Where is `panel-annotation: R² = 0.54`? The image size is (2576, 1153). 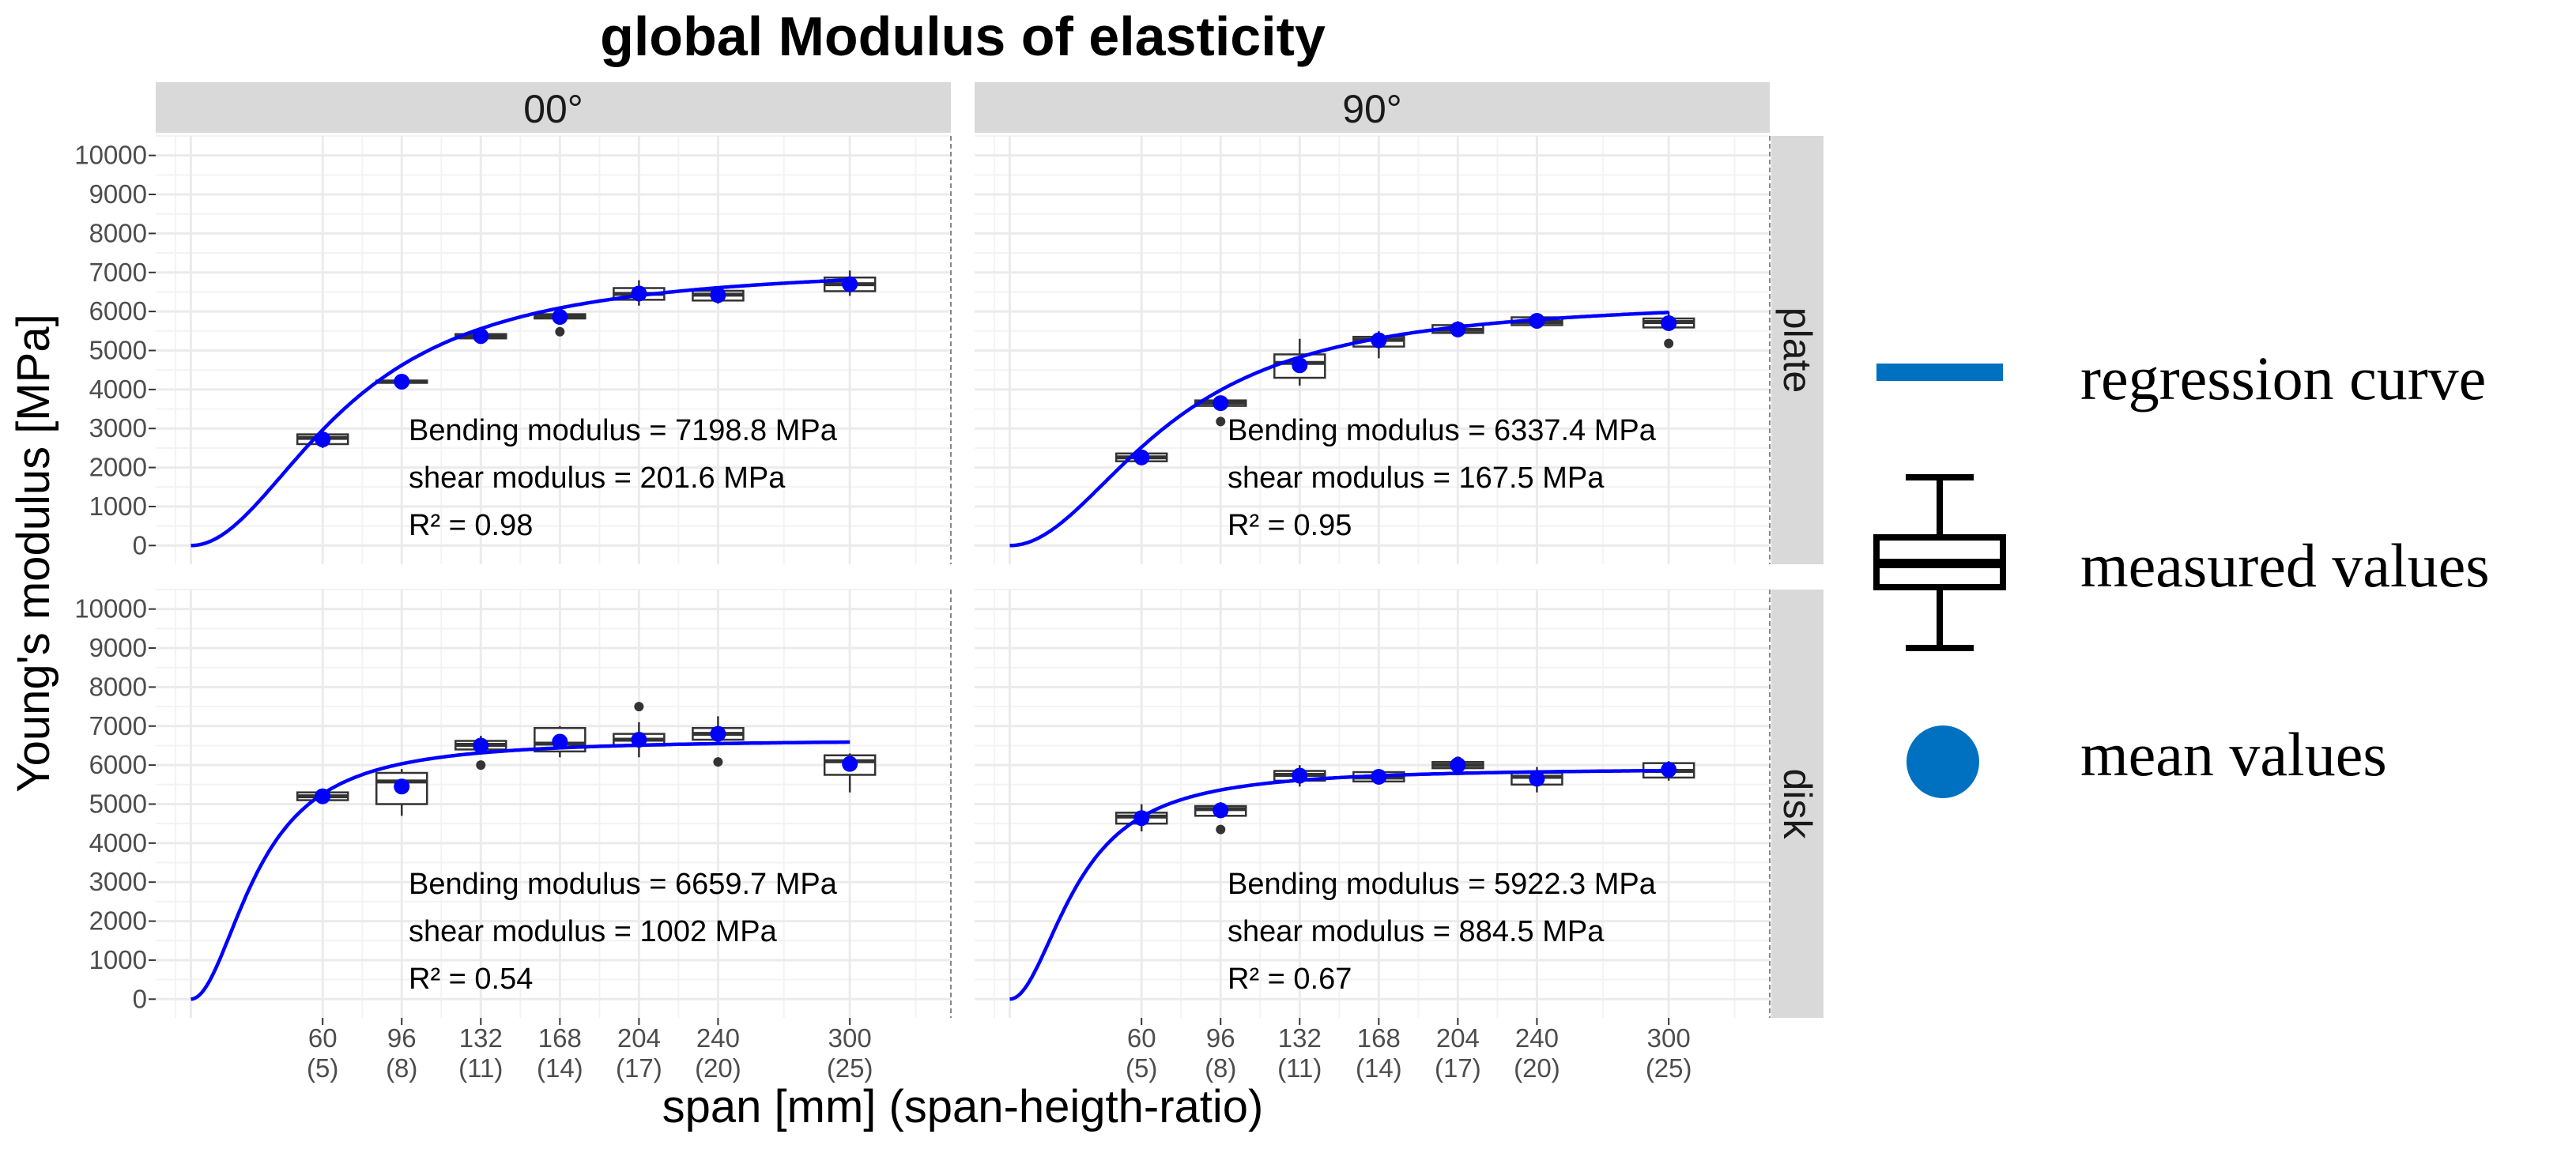 panel-annotation: R² = 0.54 is located at coordinates (471, 979).